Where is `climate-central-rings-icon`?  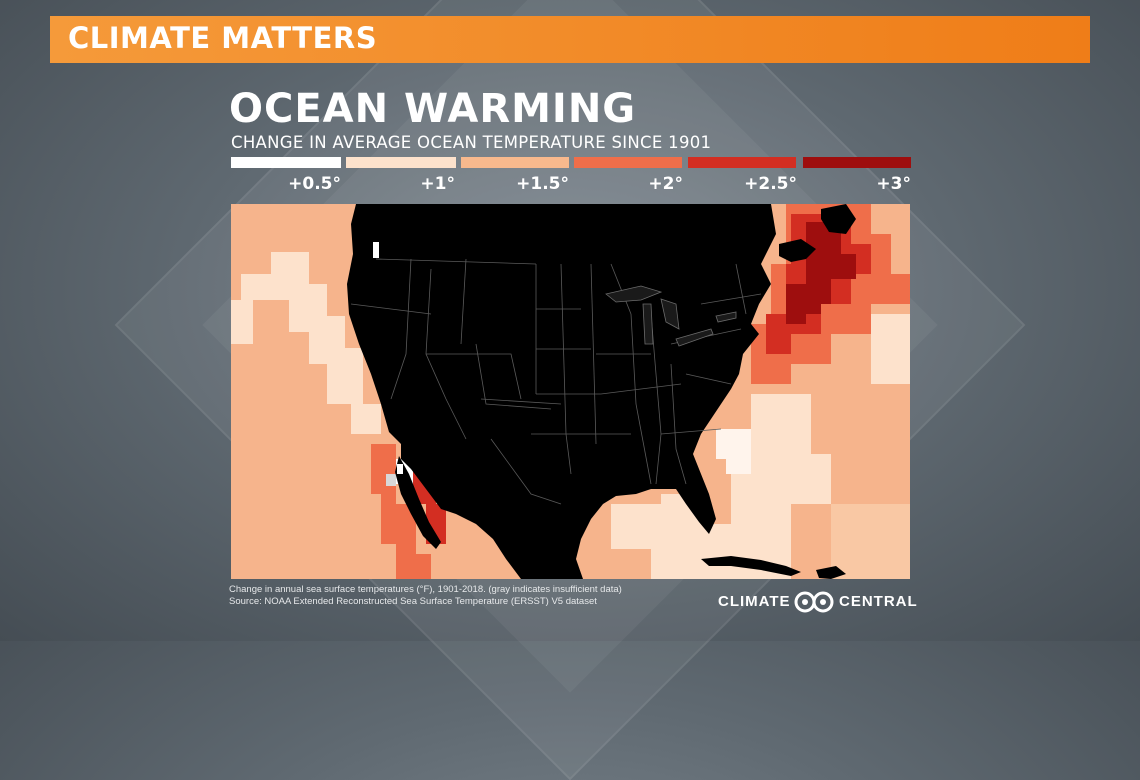 climate-central-rings-icon is located at coordinates (814, 602).